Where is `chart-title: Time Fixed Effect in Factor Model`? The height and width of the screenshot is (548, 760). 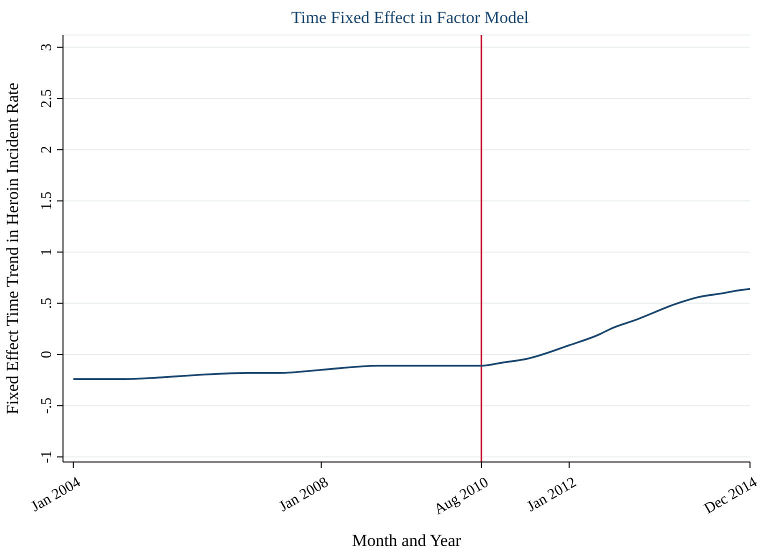
chart-title: Time Fixed Effect in Factor Model is located at coordinates (410, 18).